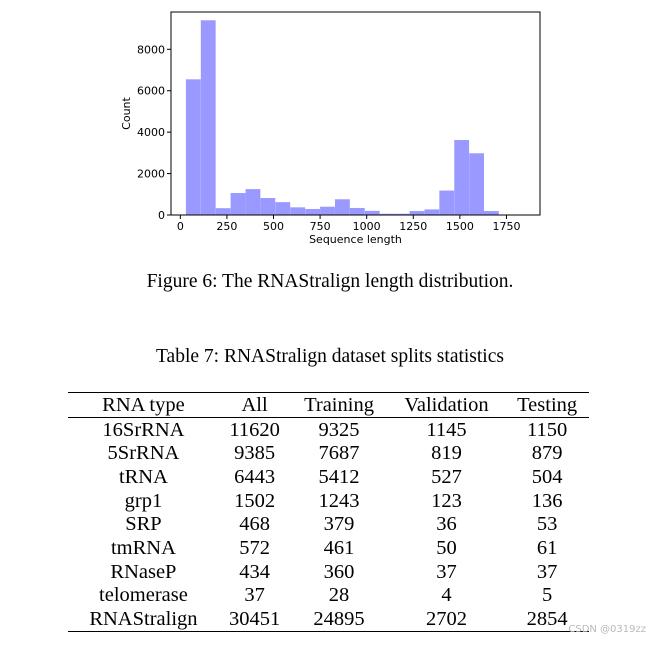 The image size is (660, 645). I want to click on y-tick-label: 8000, so click(151, 49).